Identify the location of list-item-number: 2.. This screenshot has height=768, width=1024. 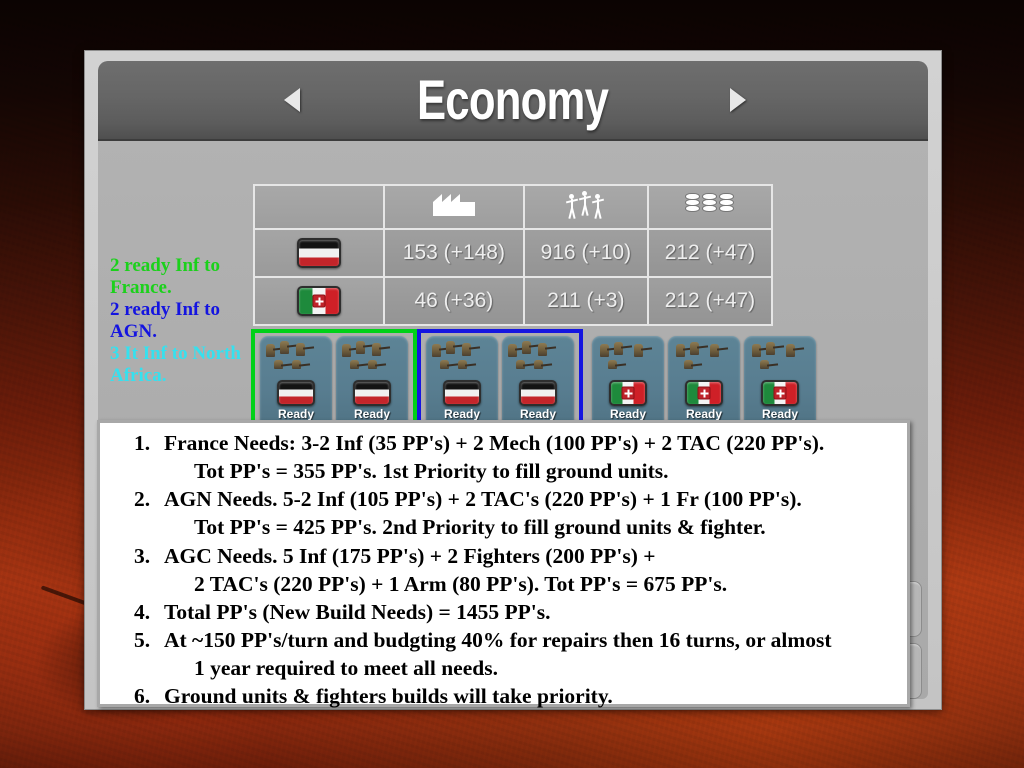
(142, 499).